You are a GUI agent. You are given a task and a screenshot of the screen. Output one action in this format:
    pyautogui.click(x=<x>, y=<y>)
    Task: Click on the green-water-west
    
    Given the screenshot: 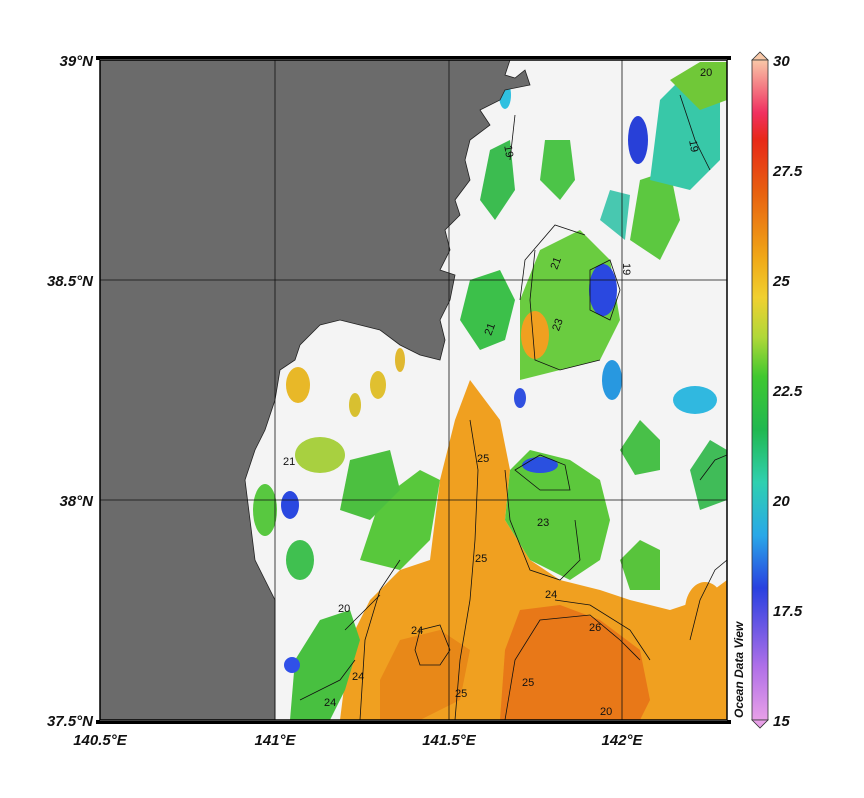 What is the action you would take?
    pyautogui.click(x=370, y=485)
    